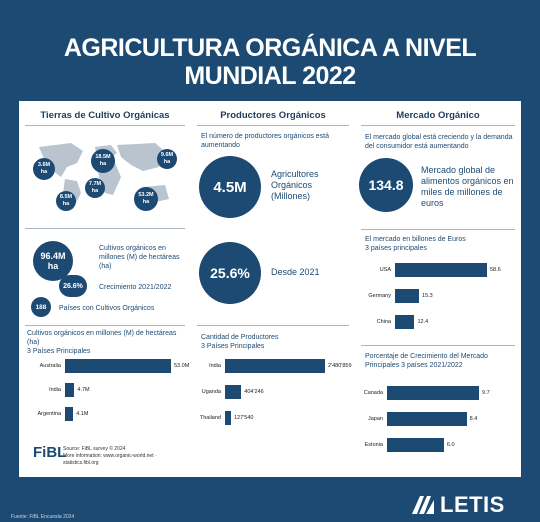 This screenshot has width=540, height=522. I want to click on bar-category-label: USA, so click(385, 270).